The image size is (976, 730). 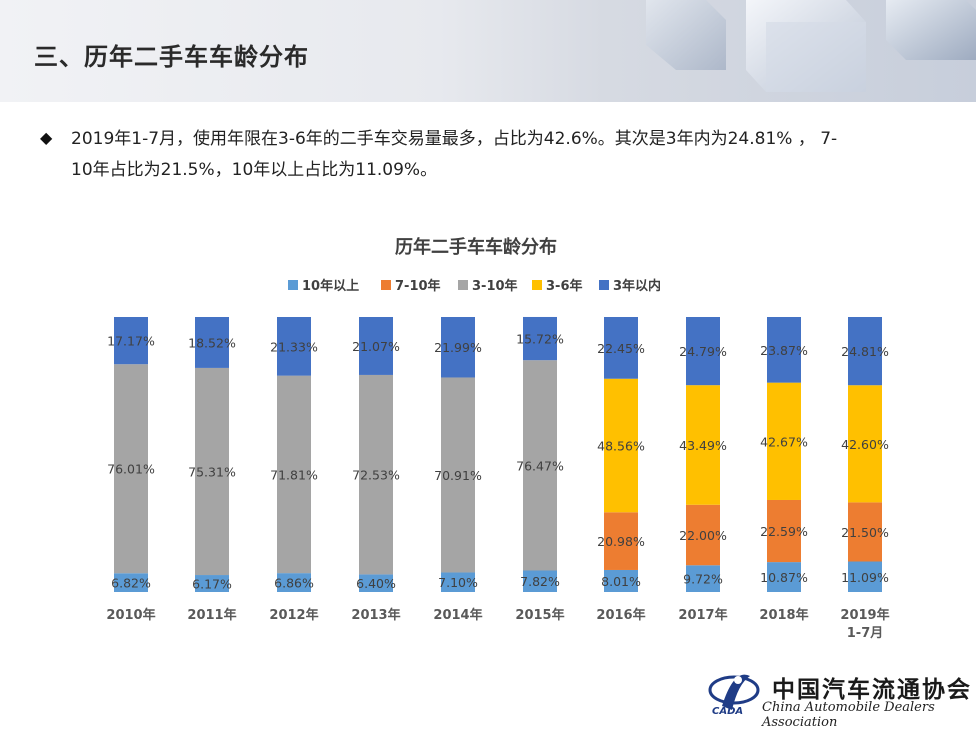 I want to click on data-label: 21.99%, so click(x=458, y=347).